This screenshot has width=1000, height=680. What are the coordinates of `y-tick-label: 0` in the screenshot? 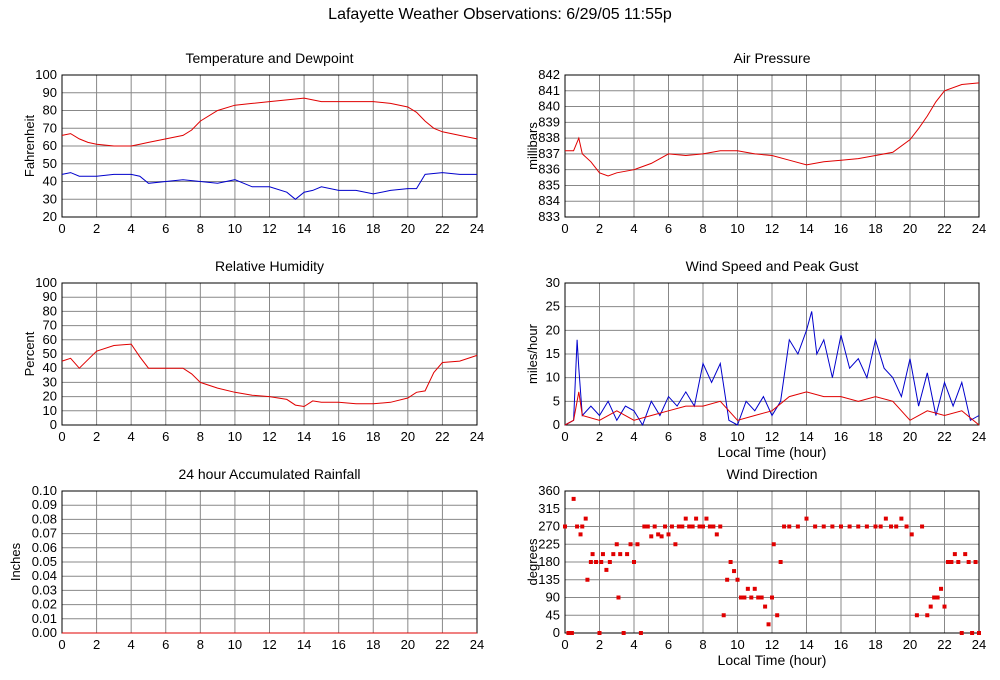 It's located at (53, 424).